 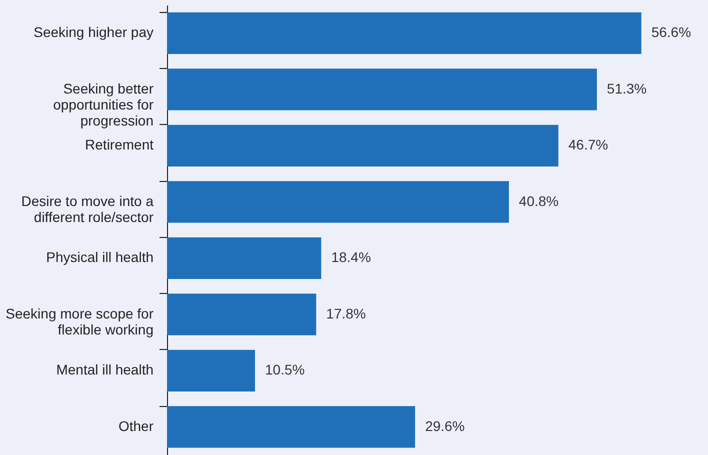 I want to click on y-tick-label: Seeking better opportunities for progression, so click(x=103, y=104).